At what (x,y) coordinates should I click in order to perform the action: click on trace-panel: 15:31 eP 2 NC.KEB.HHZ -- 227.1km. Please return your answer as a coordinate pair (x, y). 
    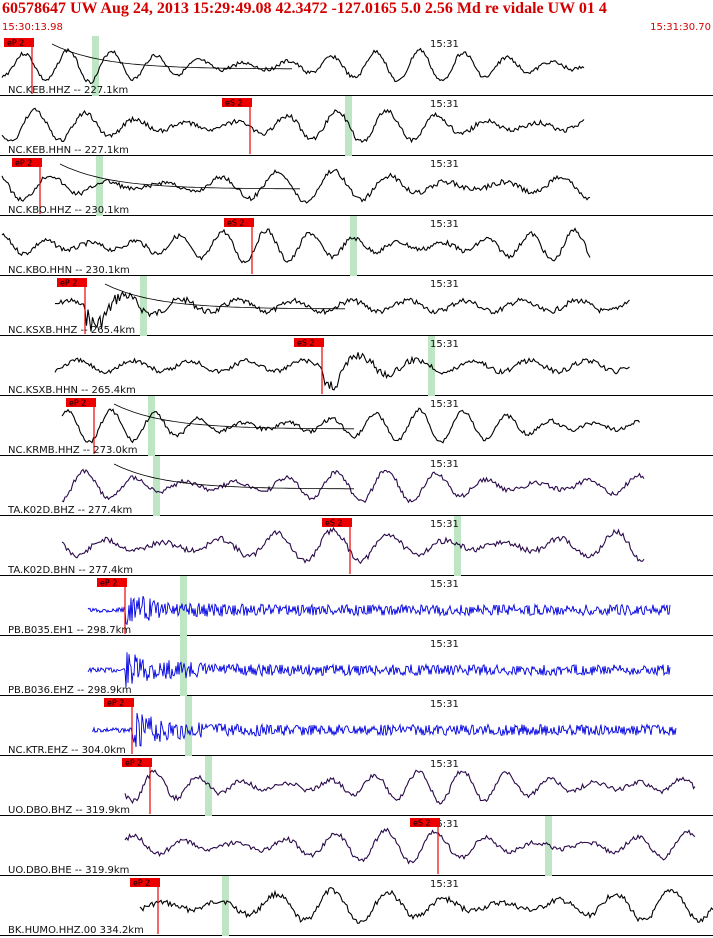
    Looking at the image, I should click on (356, 66).